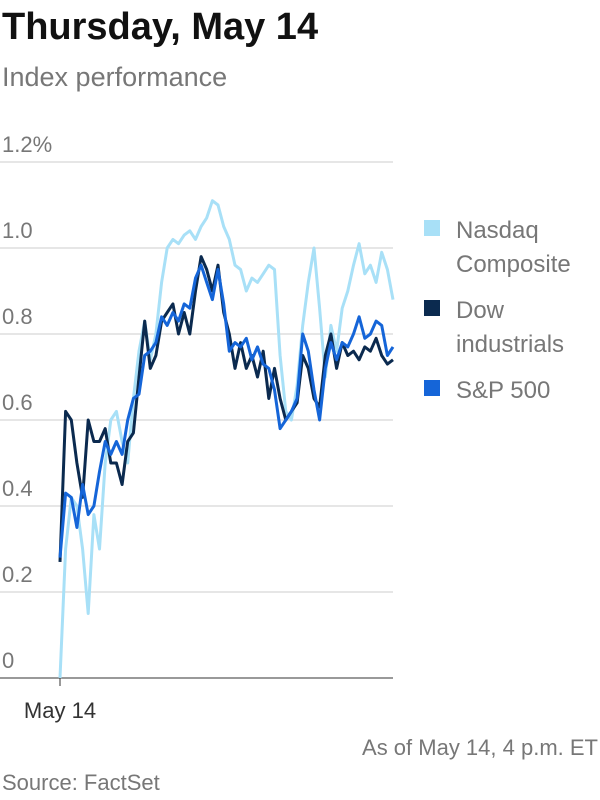 This screenshot has height=800, width=600. Describe the element at coordinates (8, 660) in the screenshot. I see `y-tick-label: 0` at that location.